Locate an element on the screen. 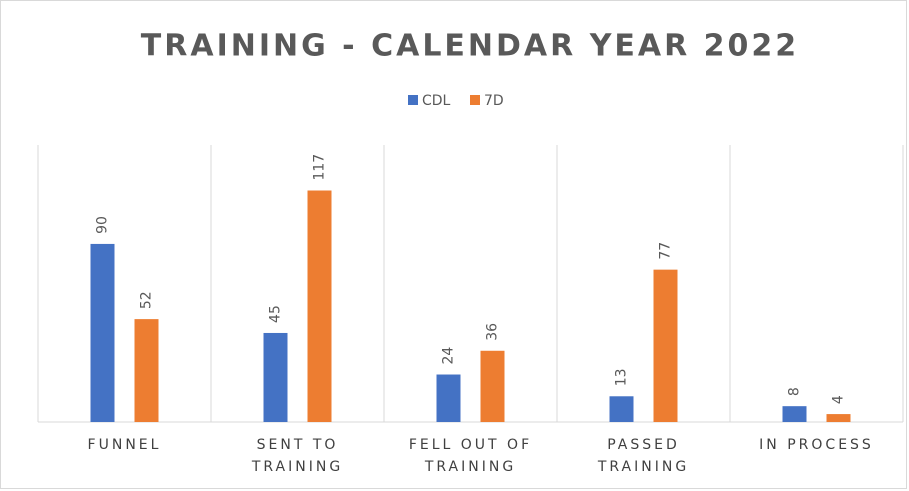 The height and width of the screenshot is (491, 909). data-label: 8 is located at coordinates (795, 391).